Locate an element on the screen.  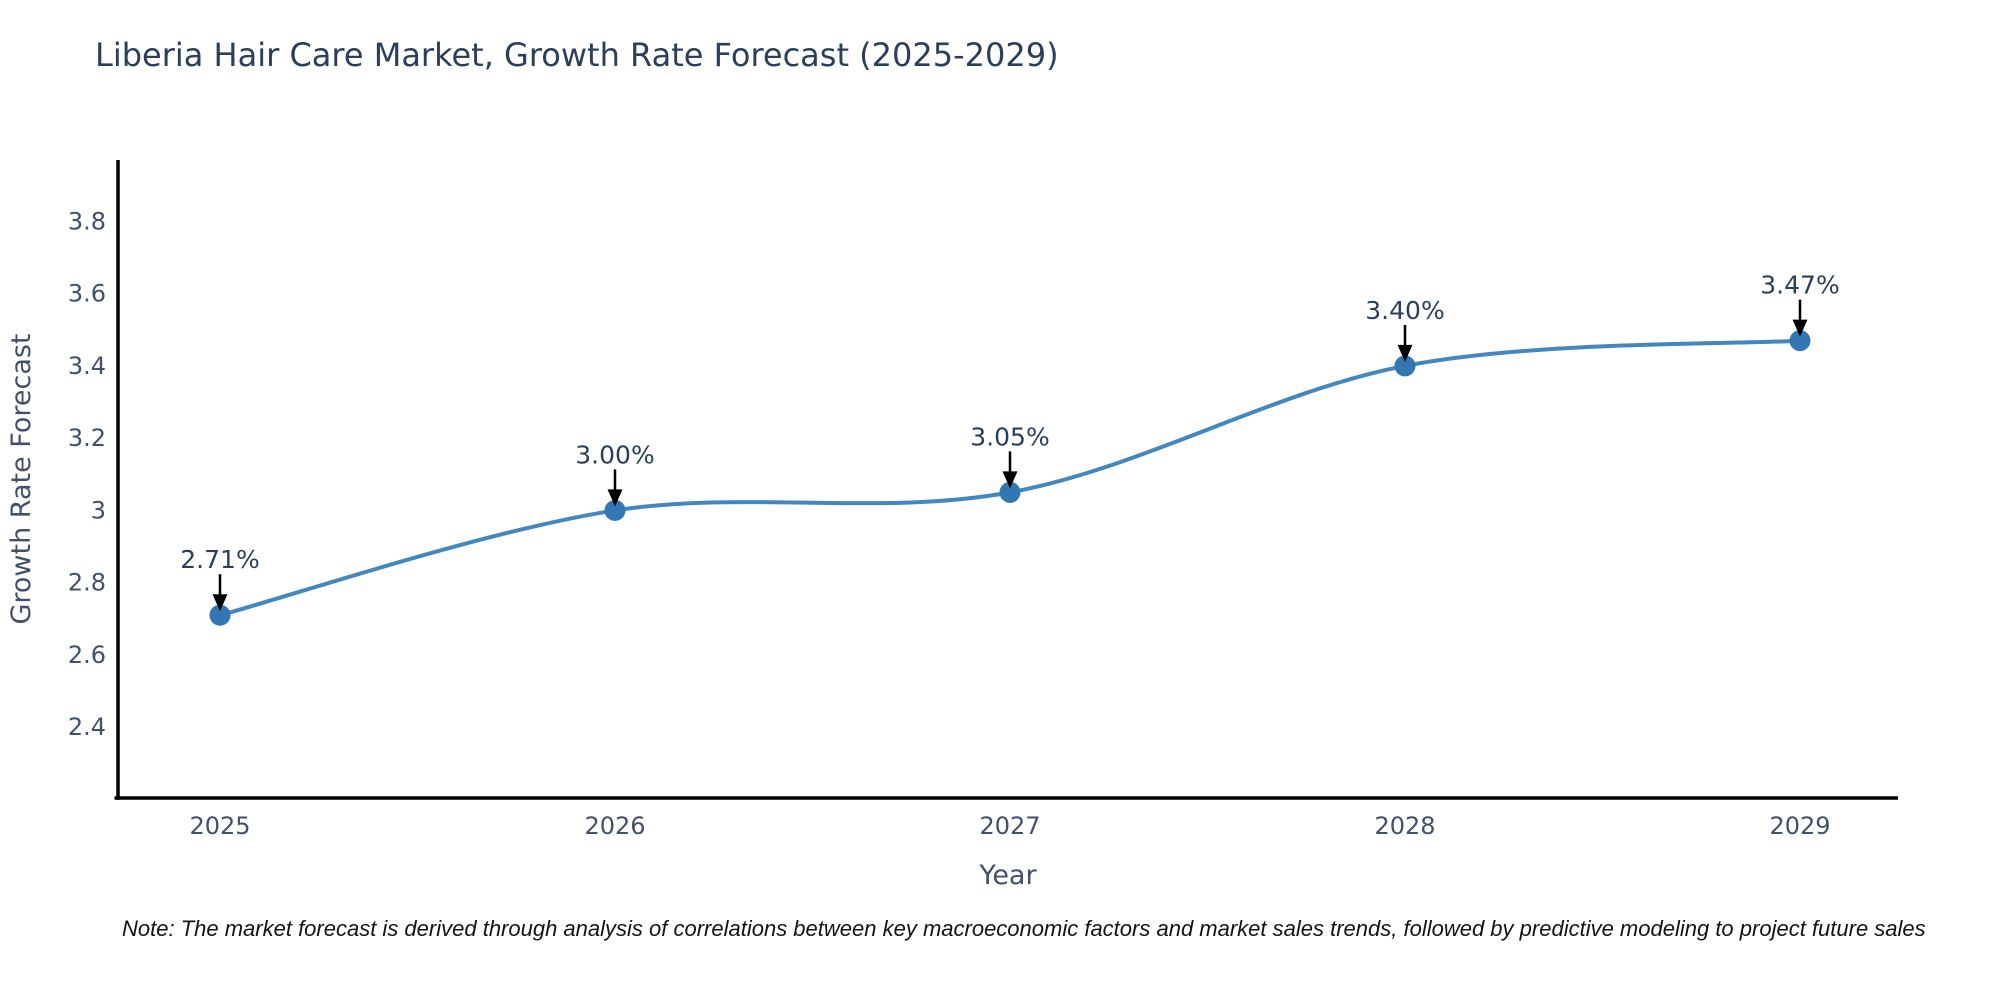
annotation-label: 3.05% is located at coordinates (1009, 436).